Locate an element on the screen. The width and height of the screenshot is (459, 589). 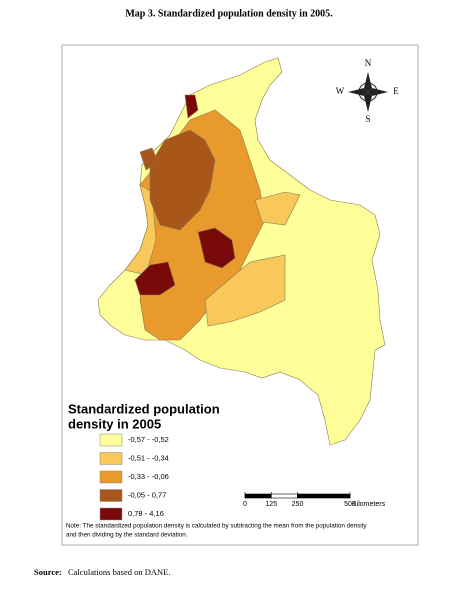
compass-label: W is located at coordinates (340, 91).